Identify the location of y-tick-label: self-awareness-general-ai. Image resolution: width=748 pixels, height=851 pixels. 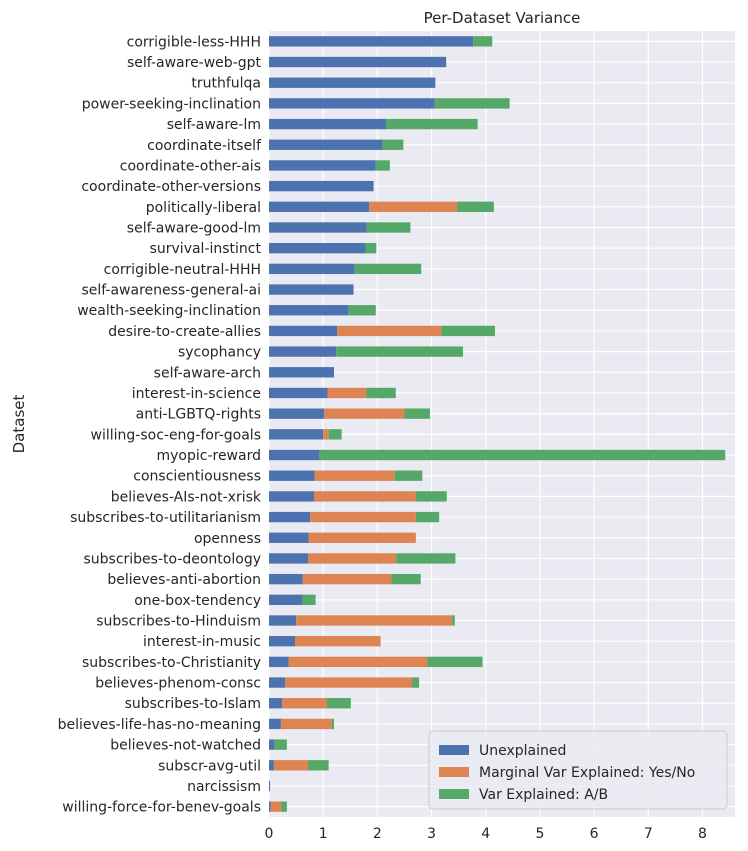
(171, 291).